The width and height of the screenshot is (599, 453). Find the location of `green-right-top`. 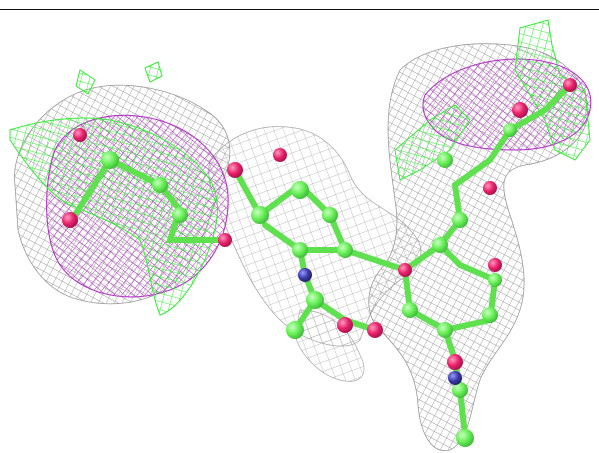

green-right-top is located at coordinates (552, 90).